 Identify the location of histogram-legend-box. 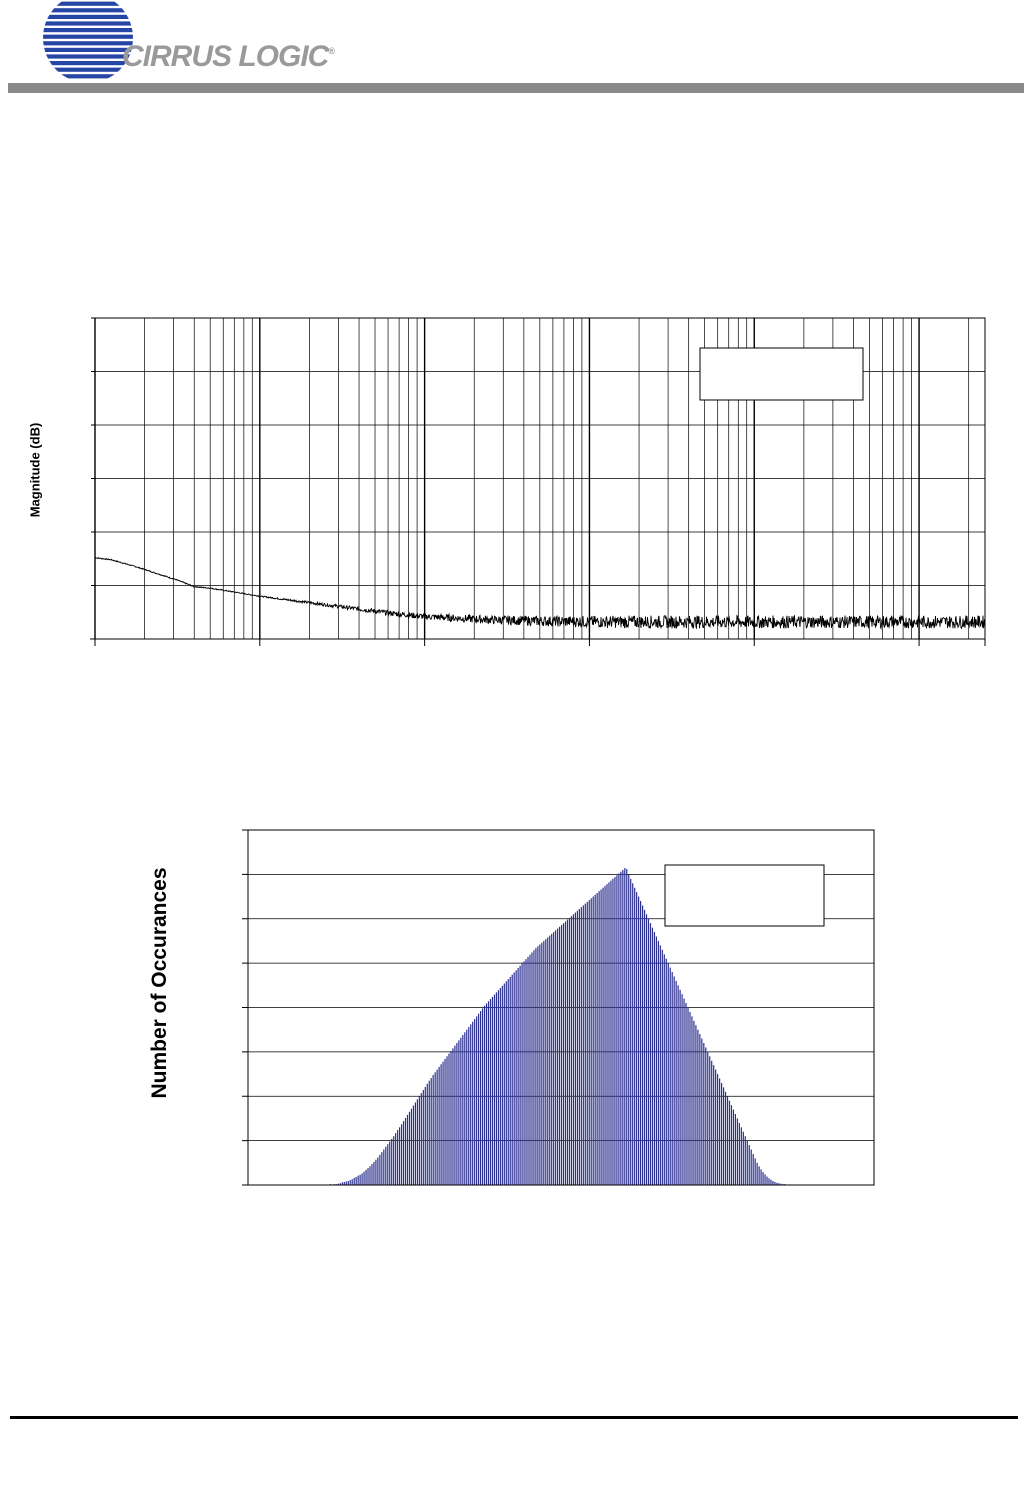
(744, 895).